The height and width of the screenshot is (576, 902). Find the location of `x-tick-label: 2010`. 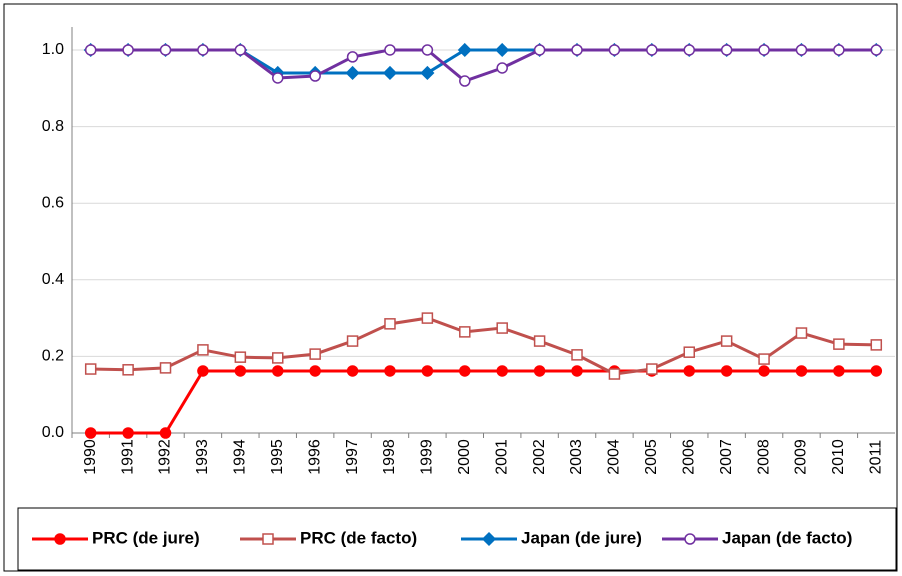

x-tick-label: 2010 is located at coordinates (838, 457).